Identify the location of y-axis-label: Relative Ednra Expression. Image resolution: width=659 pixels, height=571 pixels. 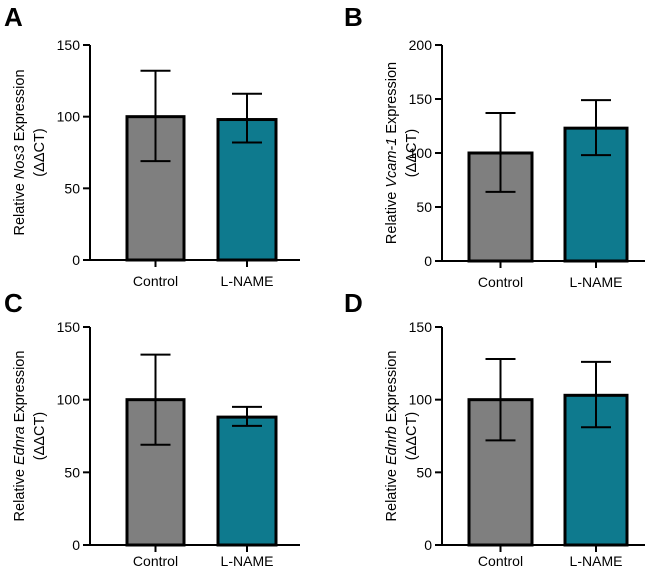
(20, 436).